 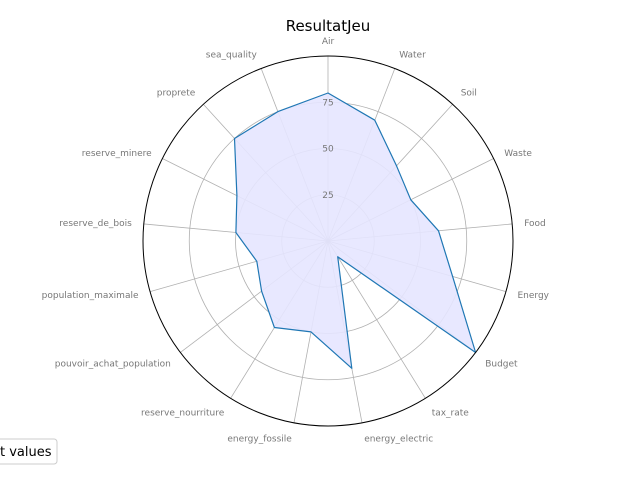 I want to click on legend: t values, so click(x=29, y=451).